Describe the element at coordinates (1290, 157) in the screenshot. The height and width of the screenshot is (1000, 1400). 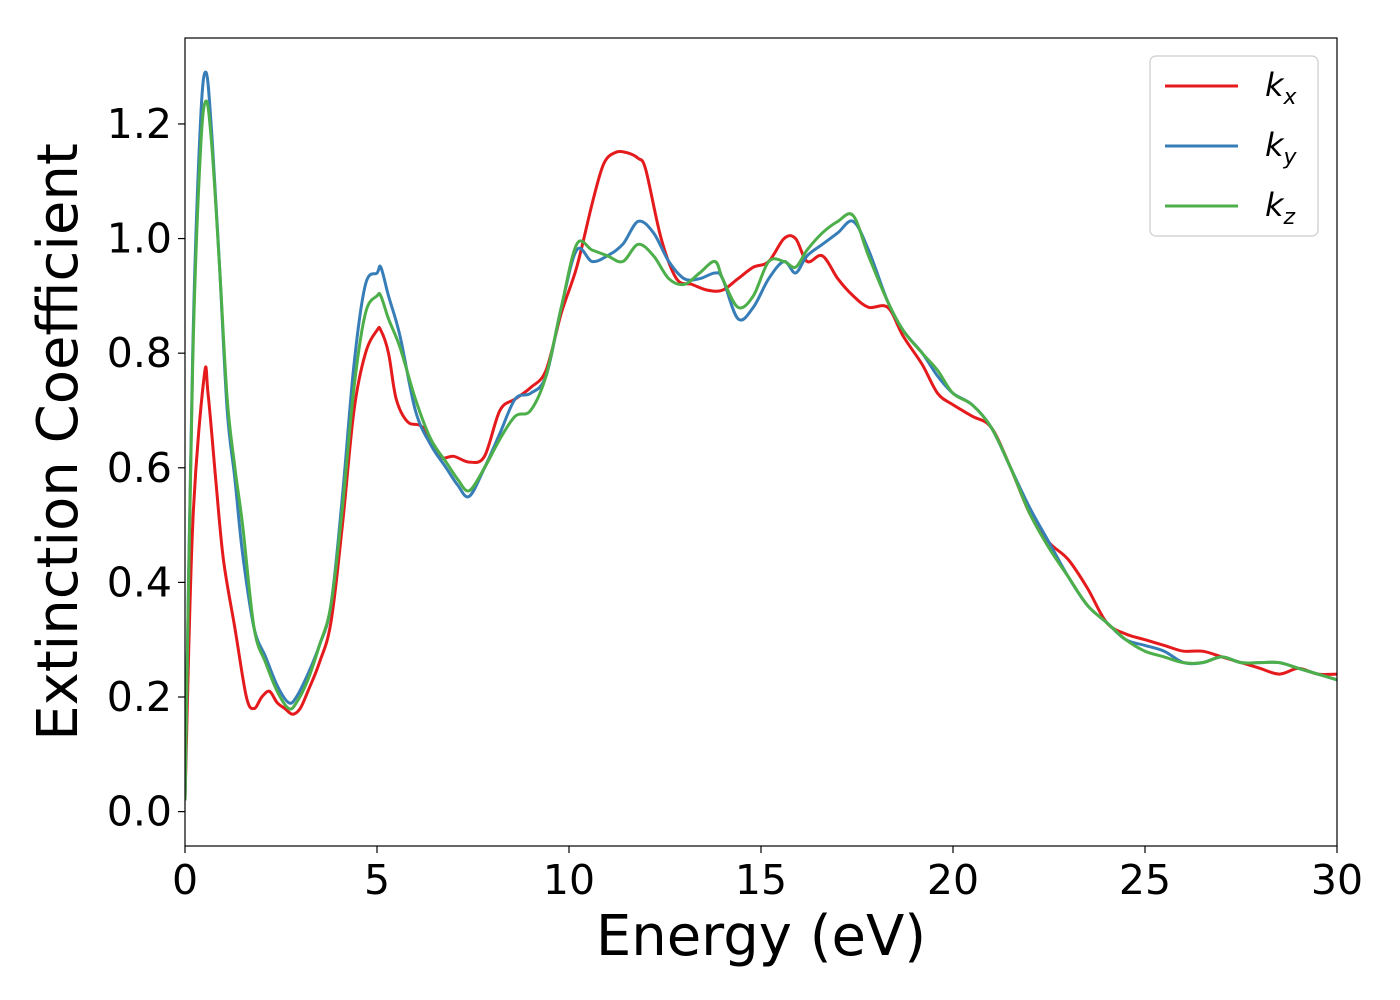
I see `legend-label-subscript: y` at that location.